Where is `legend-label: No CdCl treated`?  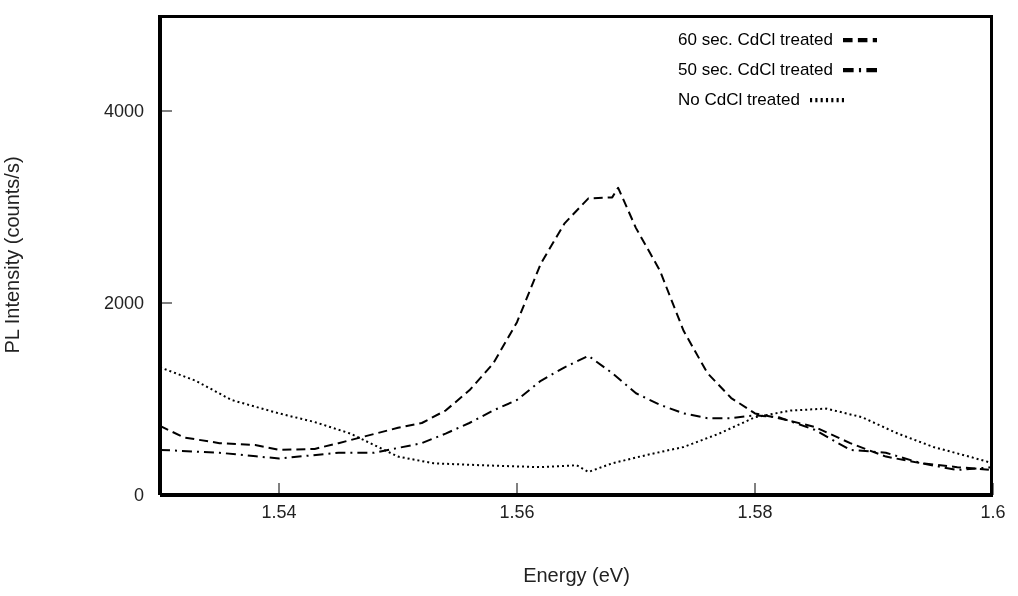
legend-label: No CdCl treated is located at coordinates (739, 99).